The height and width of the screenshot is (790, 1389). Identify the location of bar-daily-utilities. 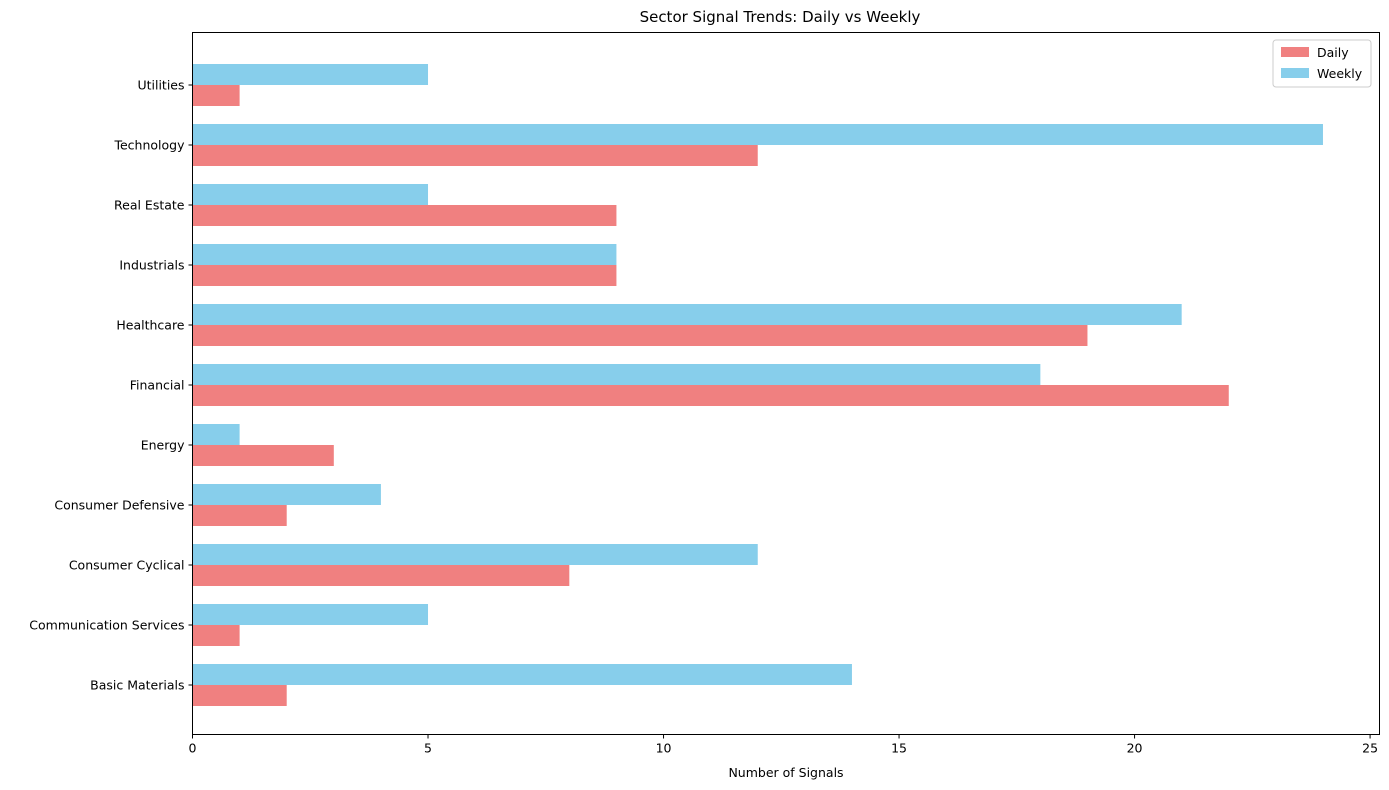
(216, 95).